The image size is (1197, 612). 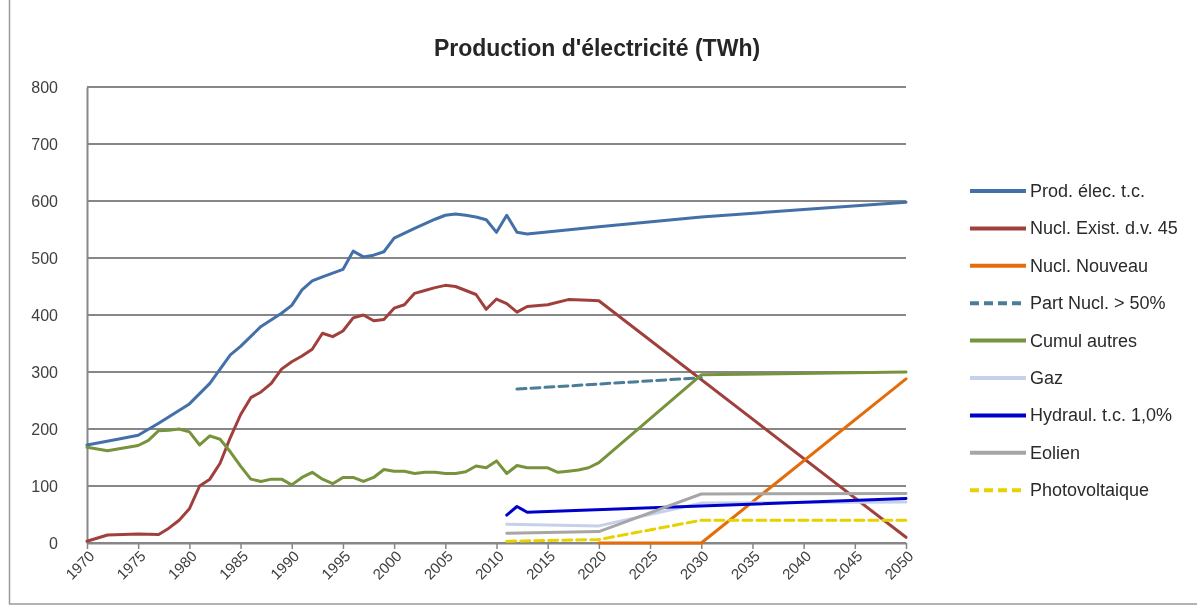 I want to click on legend-label: Nucl. Exist. d.v. 45, so click(x=1104, y=228).